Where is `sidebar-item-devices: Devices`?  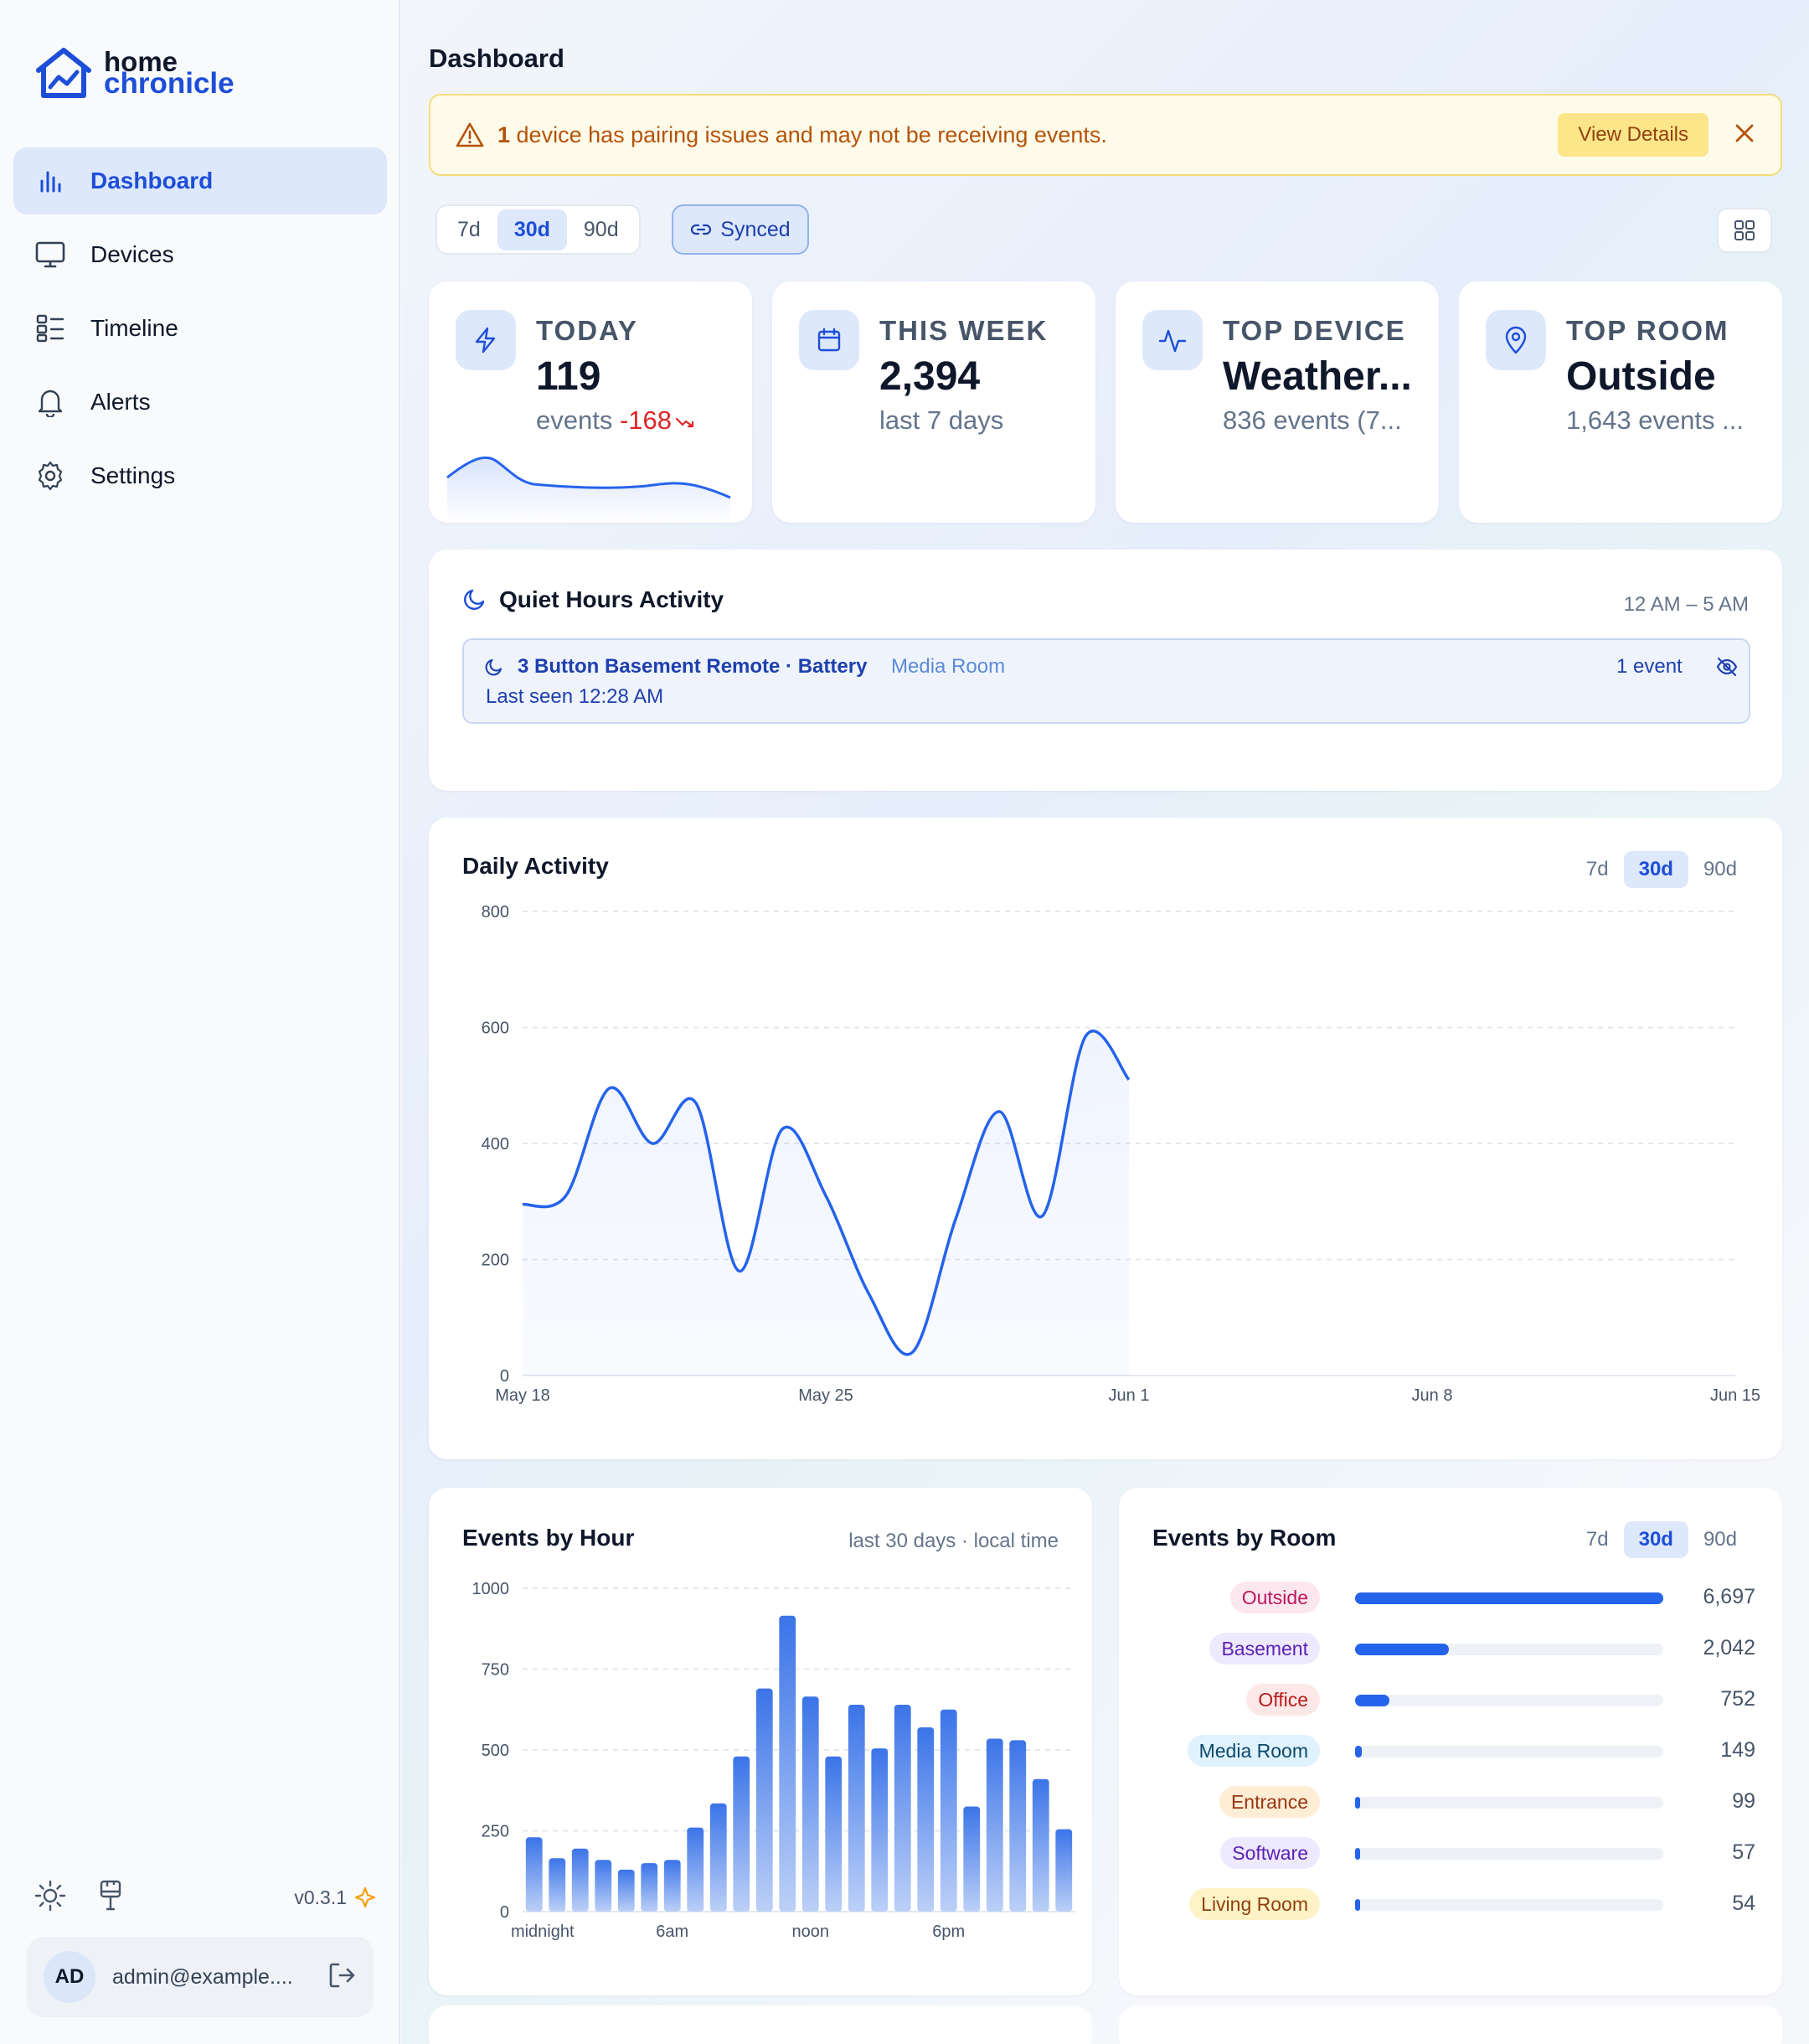 sidebar-item-devices: Devices is located at coordinates (200, 255).